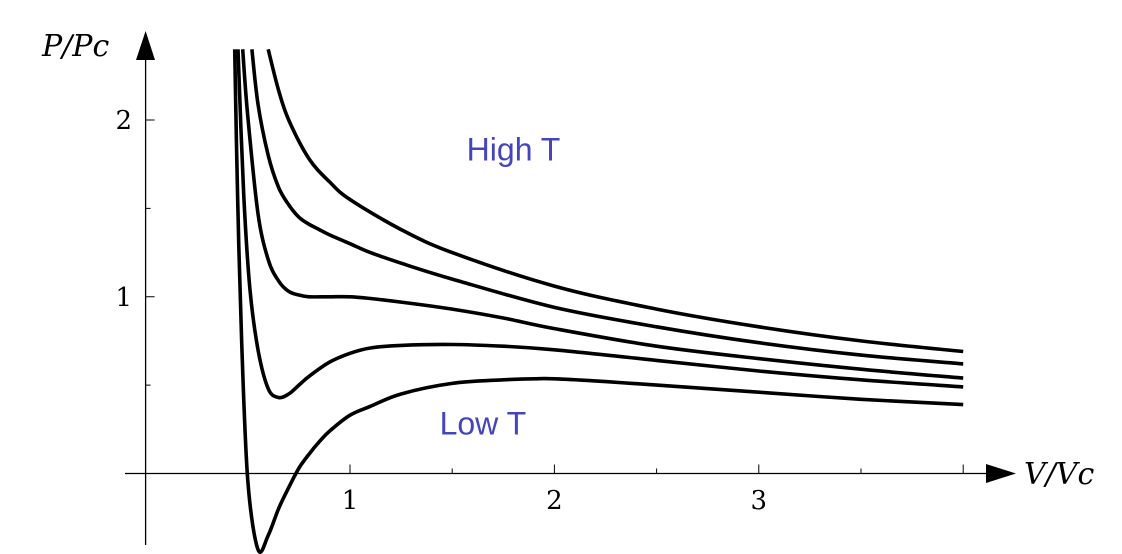  What do you see at coordinates (350, 501) in the screenshot?
I see `x-tick-label: 1` at bounding box center [350, 501].